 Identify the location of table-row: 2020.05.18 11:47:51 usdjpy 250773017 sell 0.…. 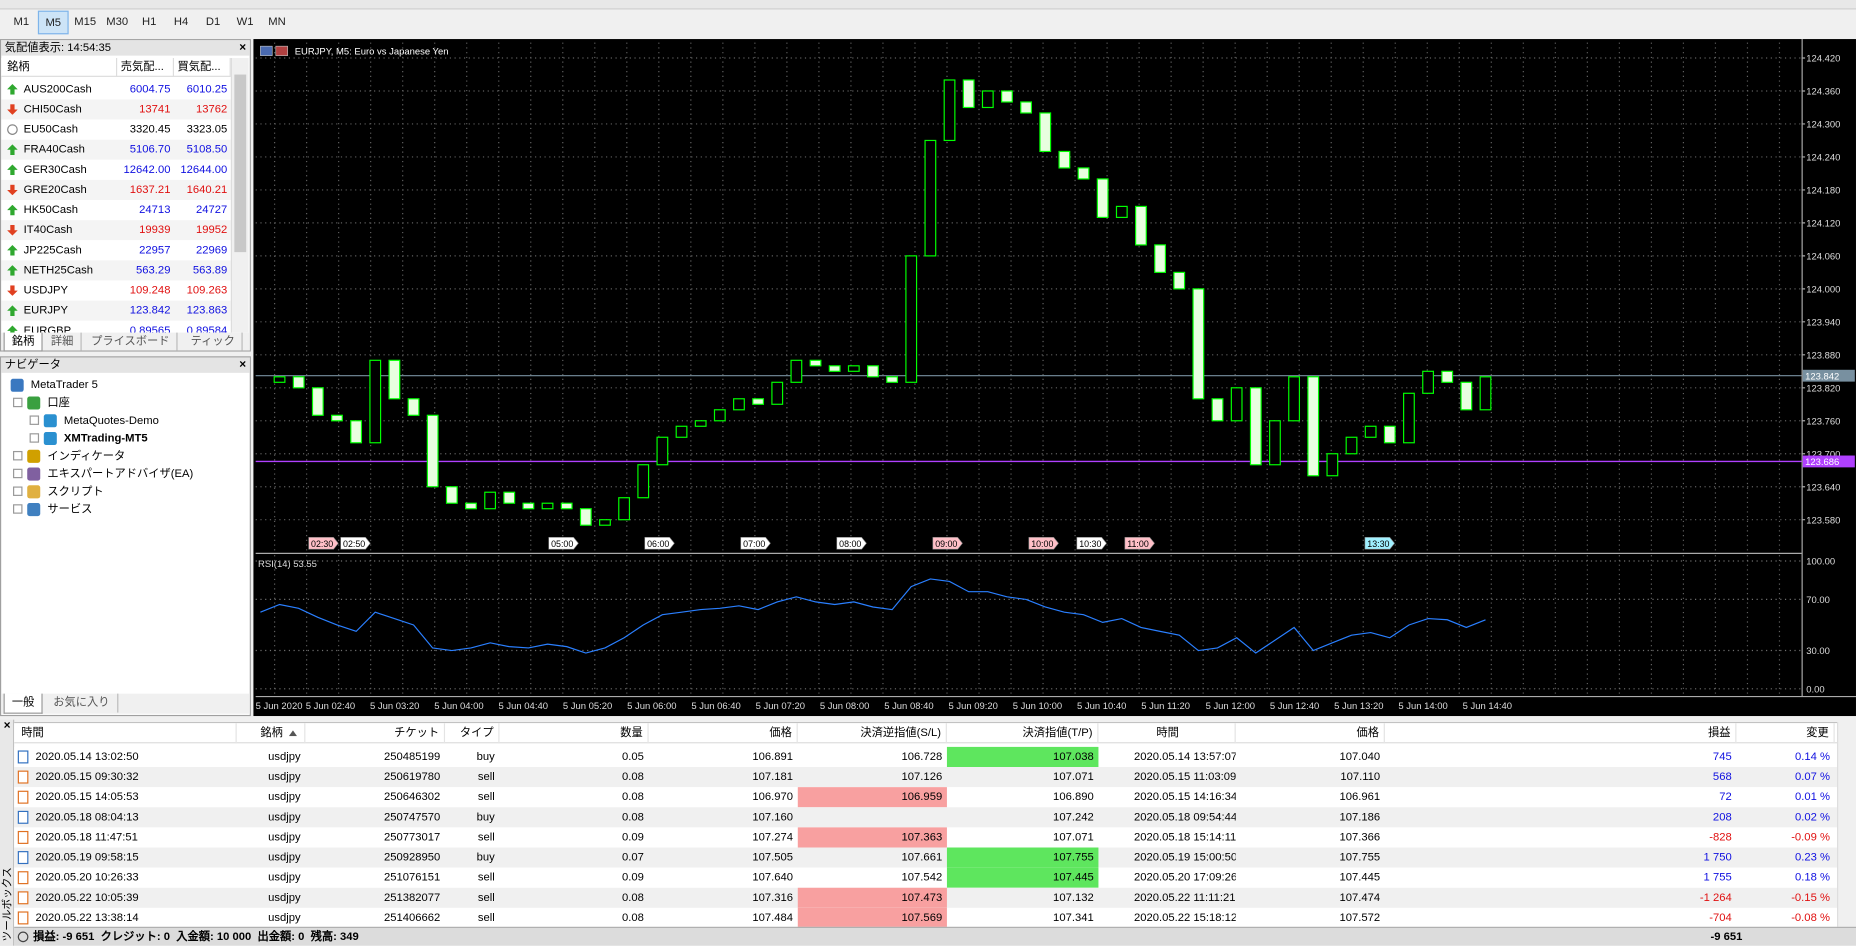
(926, 837).